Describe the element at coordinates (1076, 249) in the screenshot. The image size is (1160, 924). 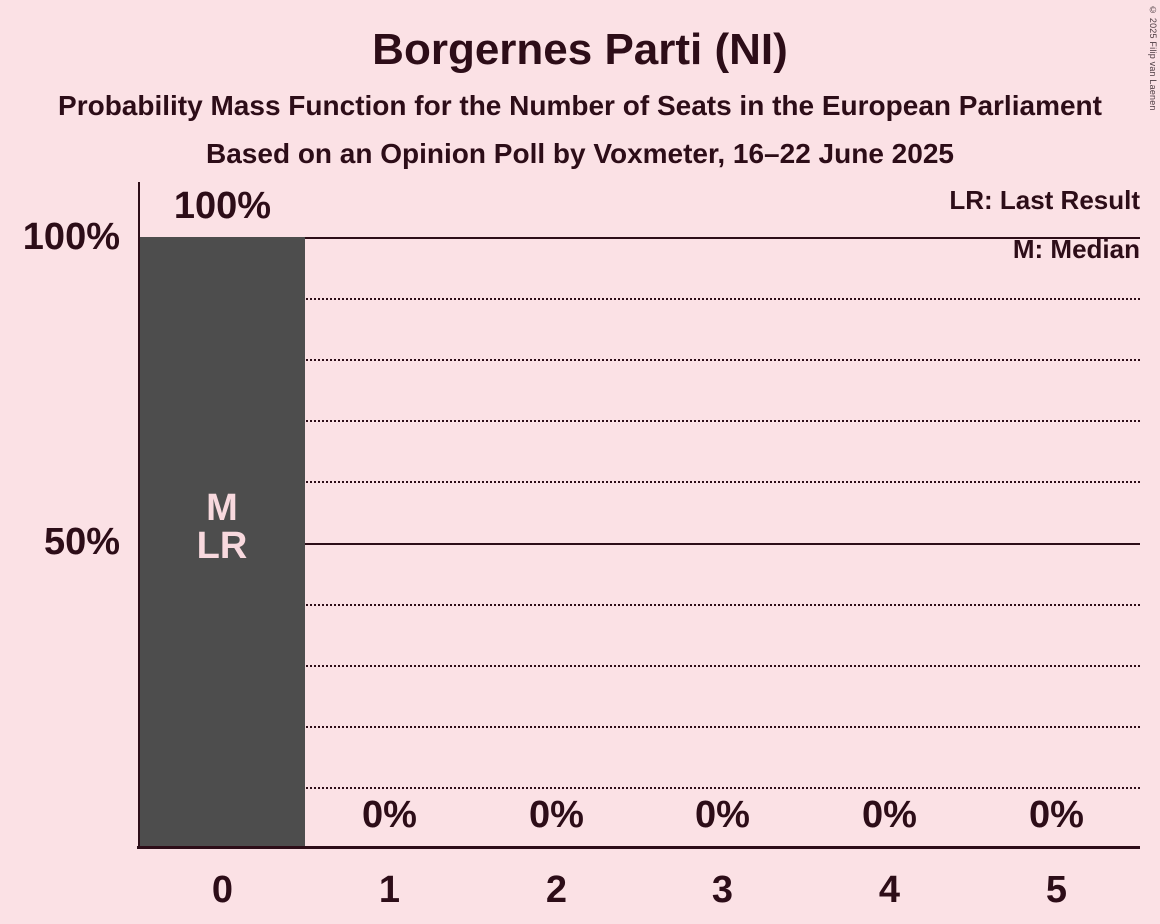
I see `legend-median: M: Median` at that location.